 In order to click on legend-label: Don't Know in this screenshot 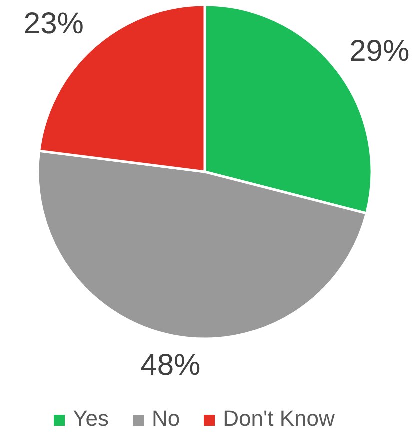, I will do `click(279, 418)`.